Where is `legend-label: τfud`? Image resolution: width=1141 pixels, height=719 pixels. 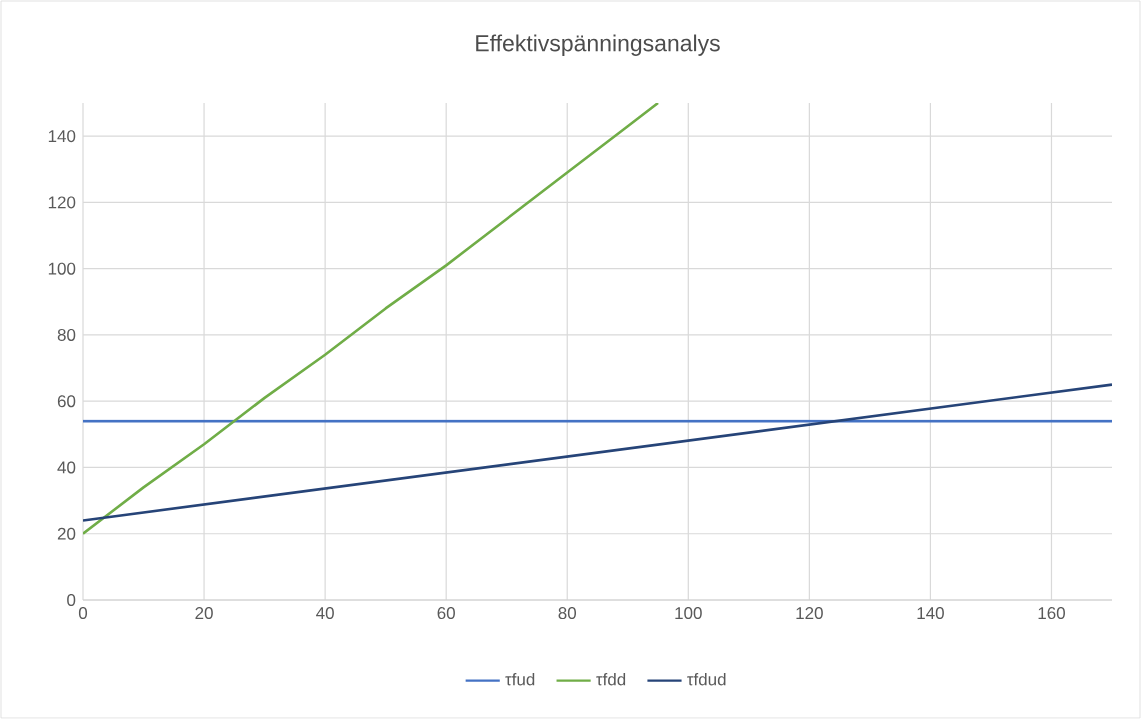 legend-label: τfud is located at coordinates (520, 679).